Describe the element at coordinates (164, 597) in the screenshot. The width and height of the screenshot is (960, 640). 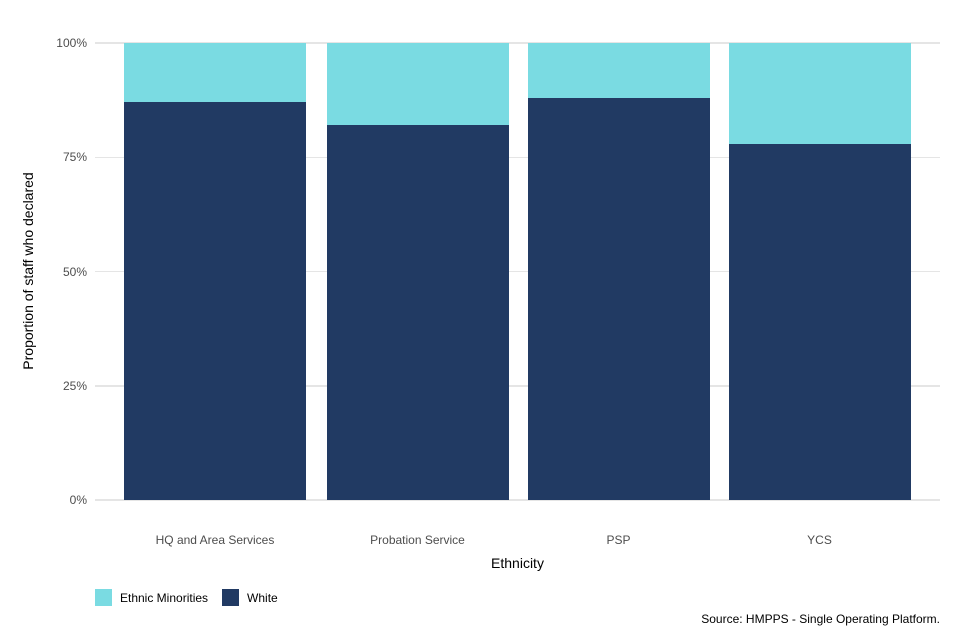
I see `legend-label: Ethnic Minorities` at that location.